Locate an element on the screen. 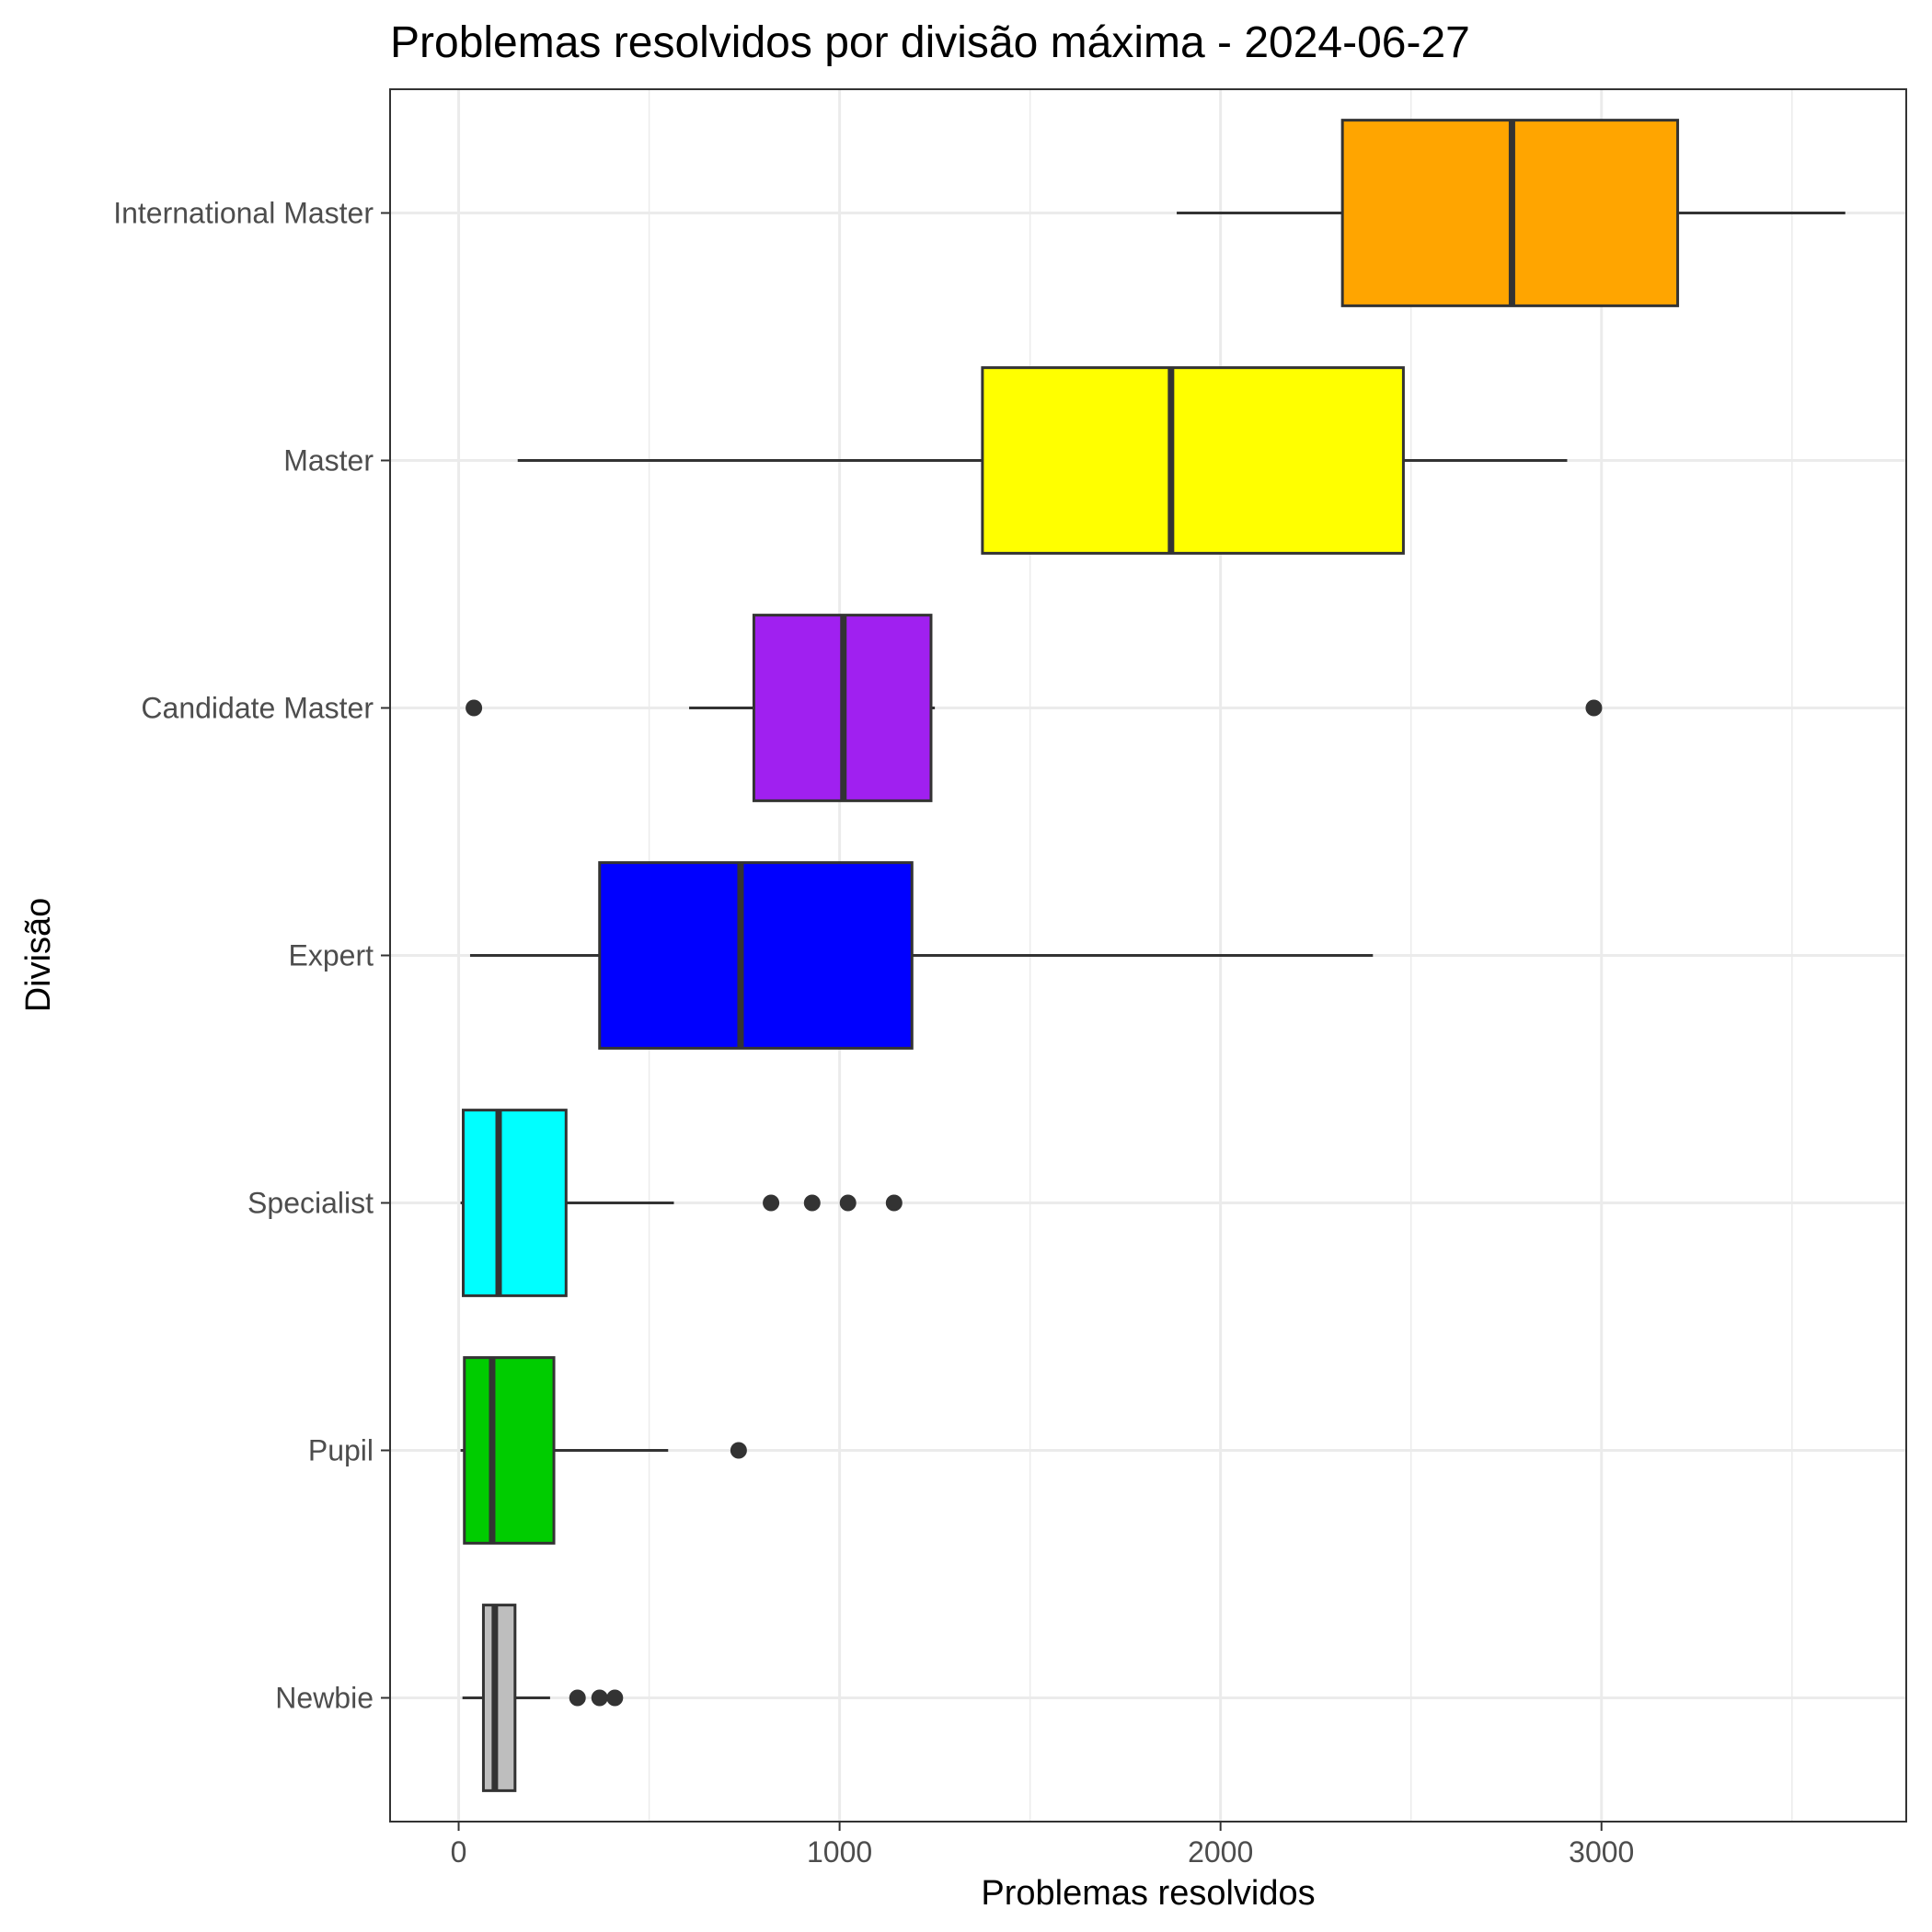  y-tick-label: Expert is located at coordinates (331, 955).